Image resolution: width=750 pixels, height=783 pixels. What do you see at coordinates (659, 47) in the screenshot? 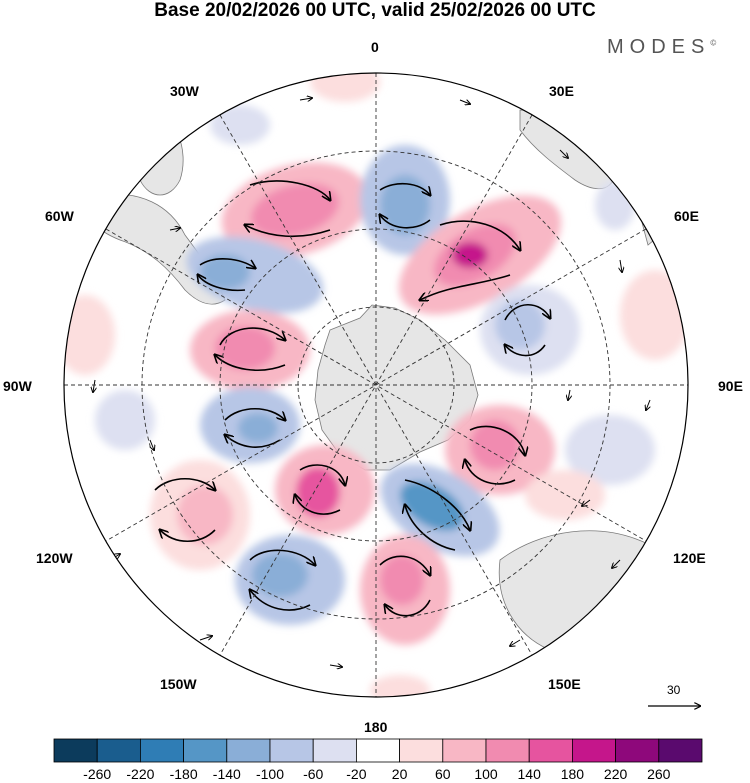
I see `brand-text: MODES` at bounding box center [659, 47].